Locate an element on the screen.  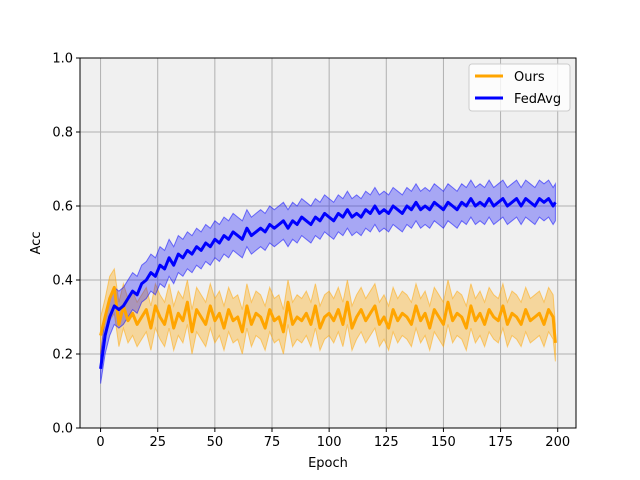
x-tick-label: 150 is located at coordinates (443, 442).